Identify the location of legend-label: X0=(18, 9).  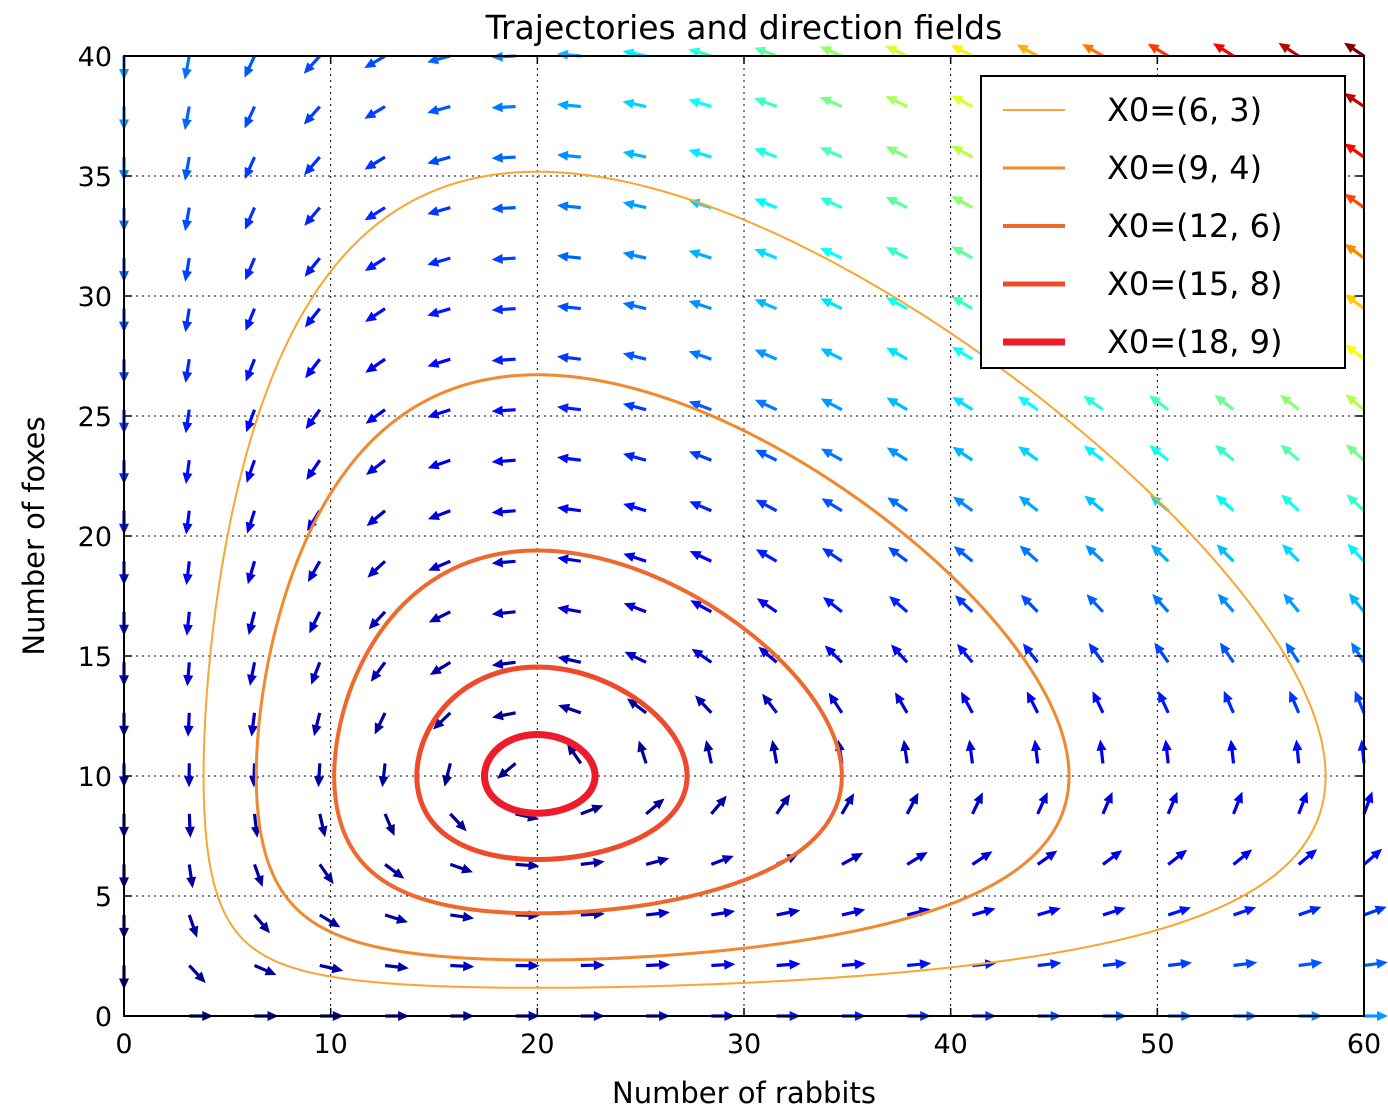
(1194, 342).